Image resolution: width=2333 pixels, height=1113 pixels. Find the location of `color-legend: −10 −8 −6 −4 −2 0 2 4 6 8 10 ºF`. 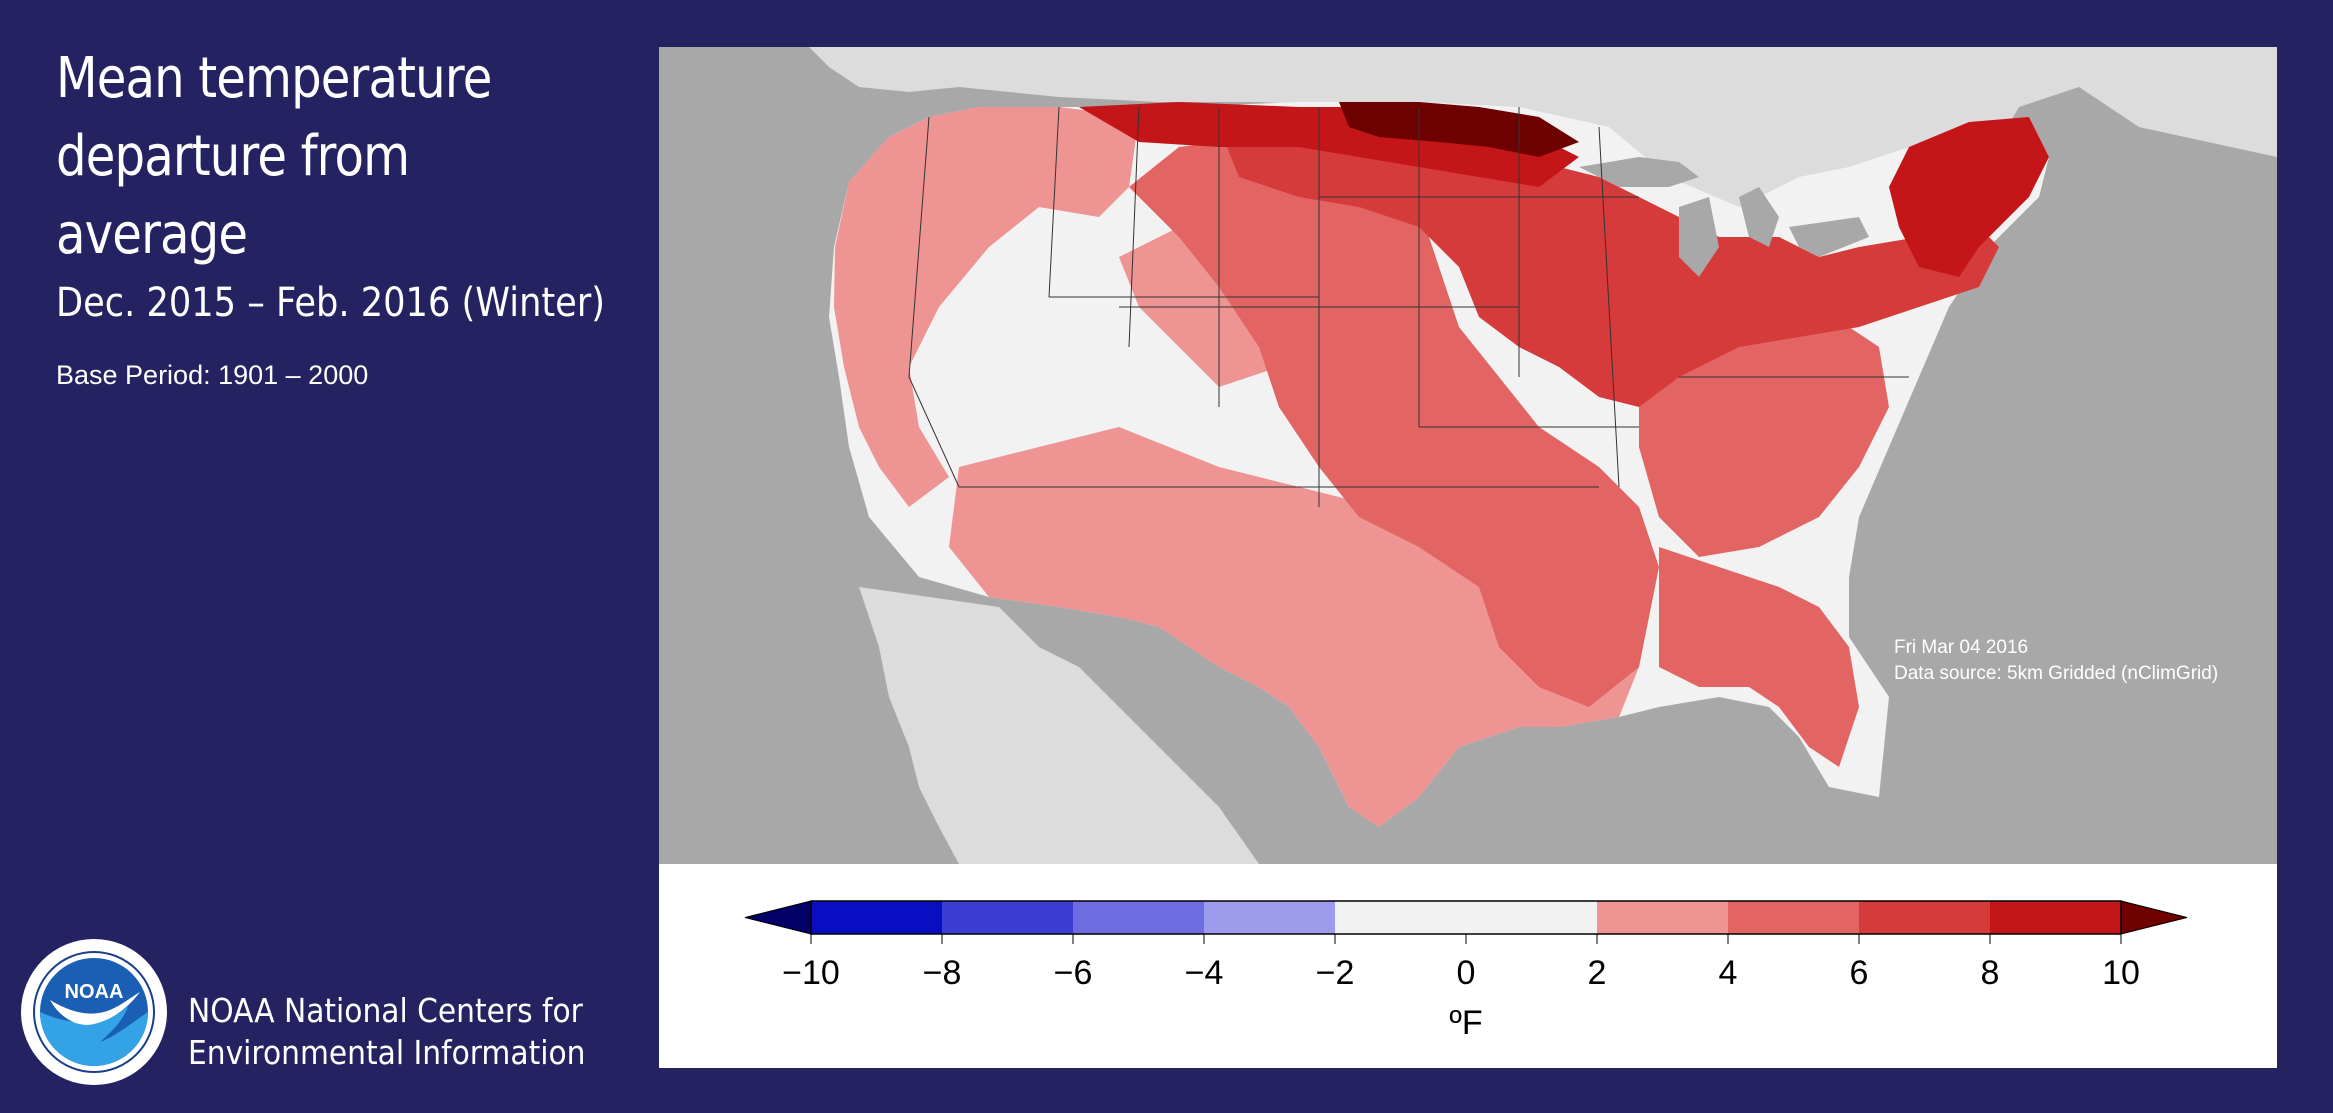

color-legend: −10 −8 −6 −4 −2 0 2 4 6 8 10 ºF is located at coordinates (1468, 966).